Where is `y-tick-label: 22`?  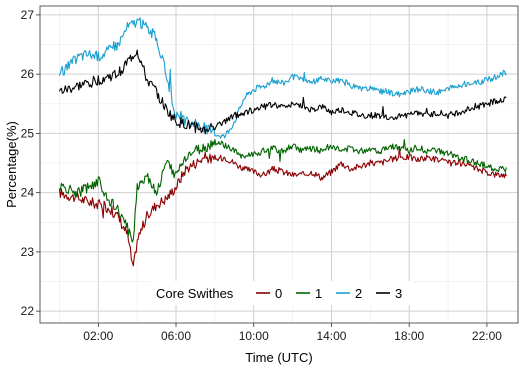 y-tick-label: 22 is located at coordinates (28, 311).